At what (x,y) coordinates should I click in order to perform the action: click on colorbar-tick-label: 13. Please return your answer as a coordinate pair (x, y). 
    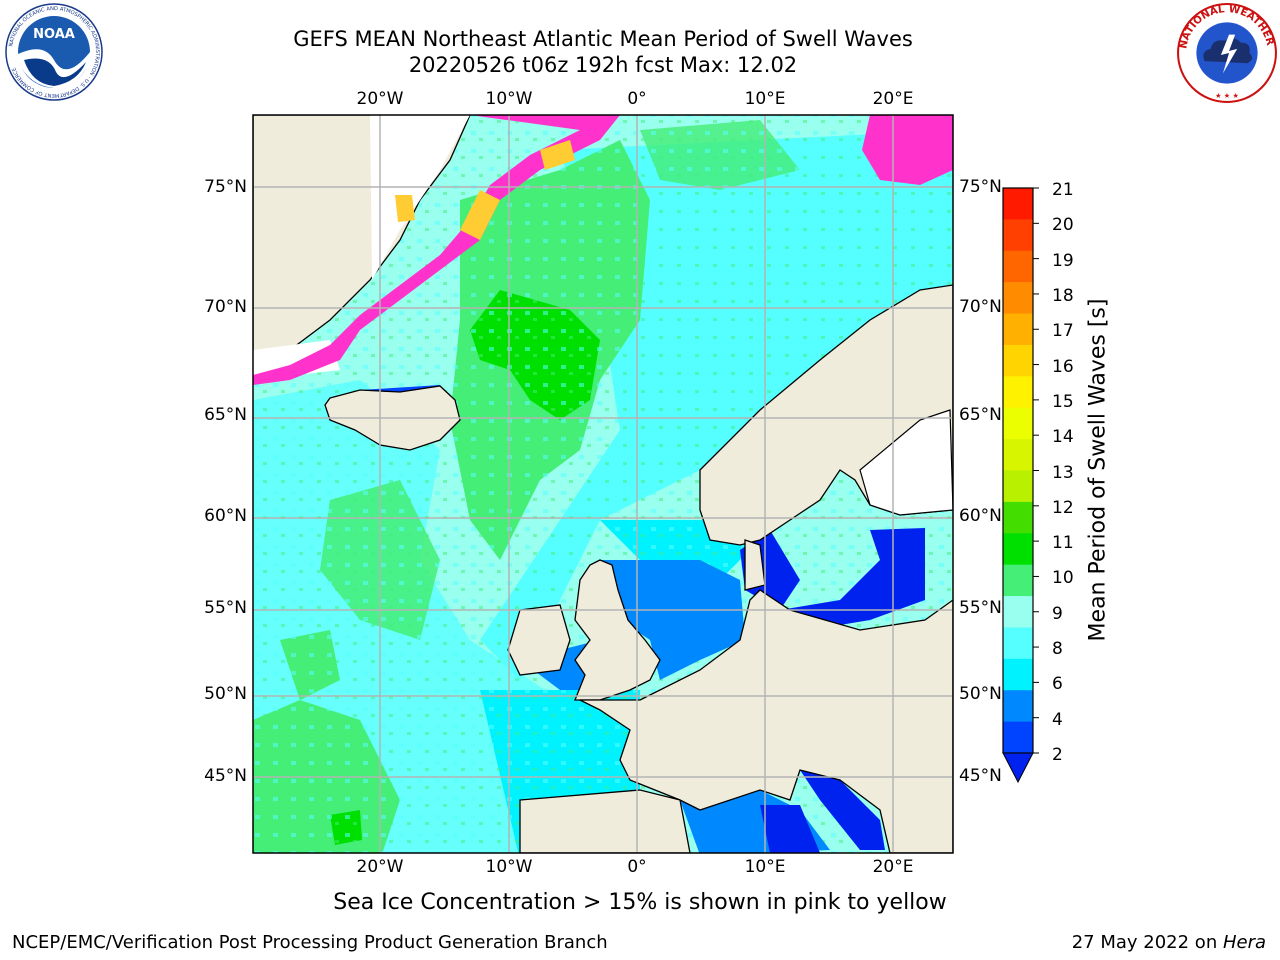
    Looking at the image, I should click on (1063, 472).